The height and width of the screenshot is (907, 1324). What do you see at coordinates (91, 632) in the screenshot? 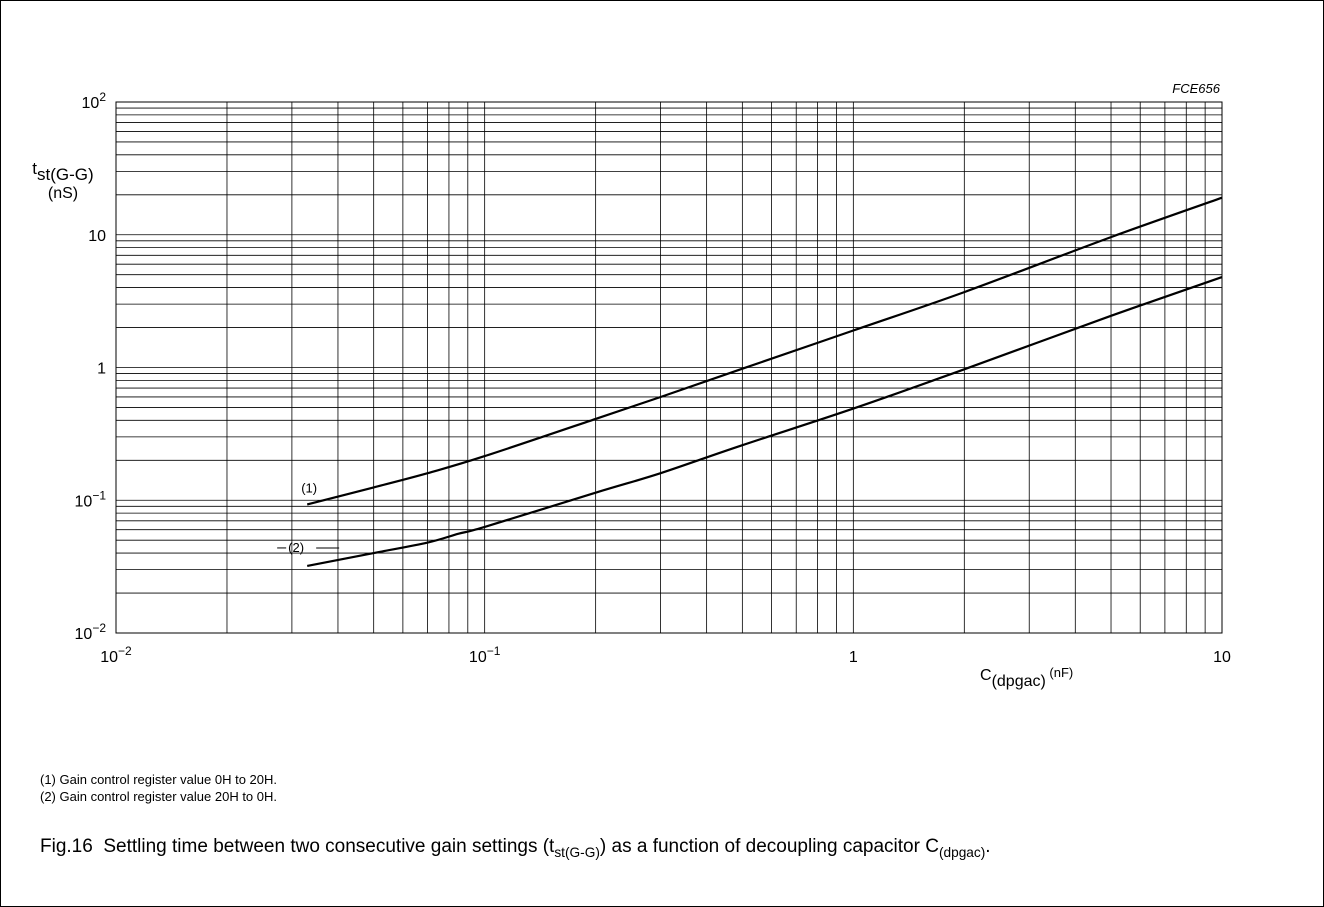
I see `y-tick-label: 10⁻²` at bounding box center [91, 632].